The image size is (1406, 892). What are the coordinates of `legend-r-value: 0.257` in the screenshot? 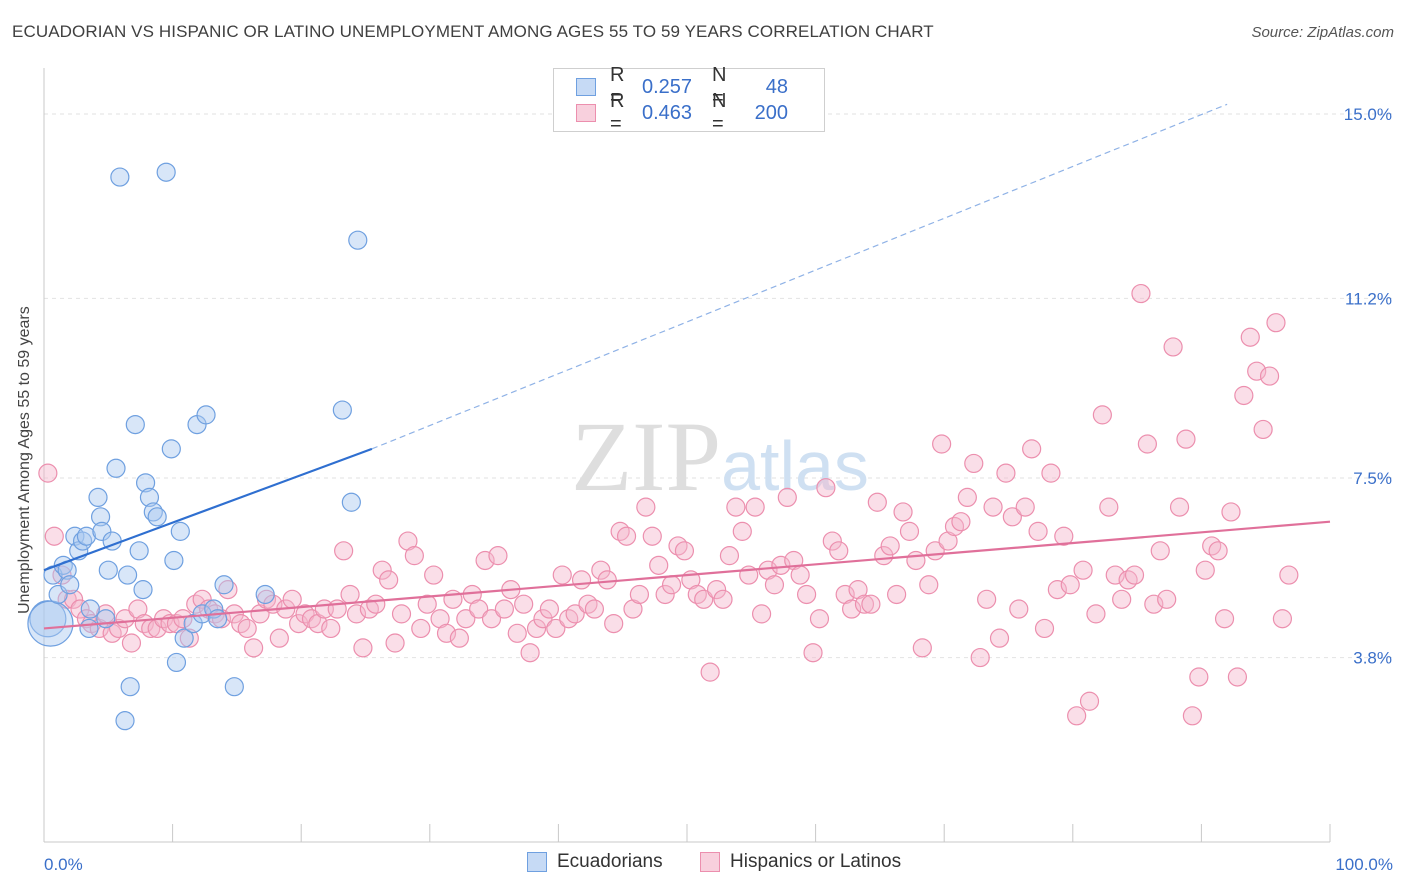 It's located at (667, 86).